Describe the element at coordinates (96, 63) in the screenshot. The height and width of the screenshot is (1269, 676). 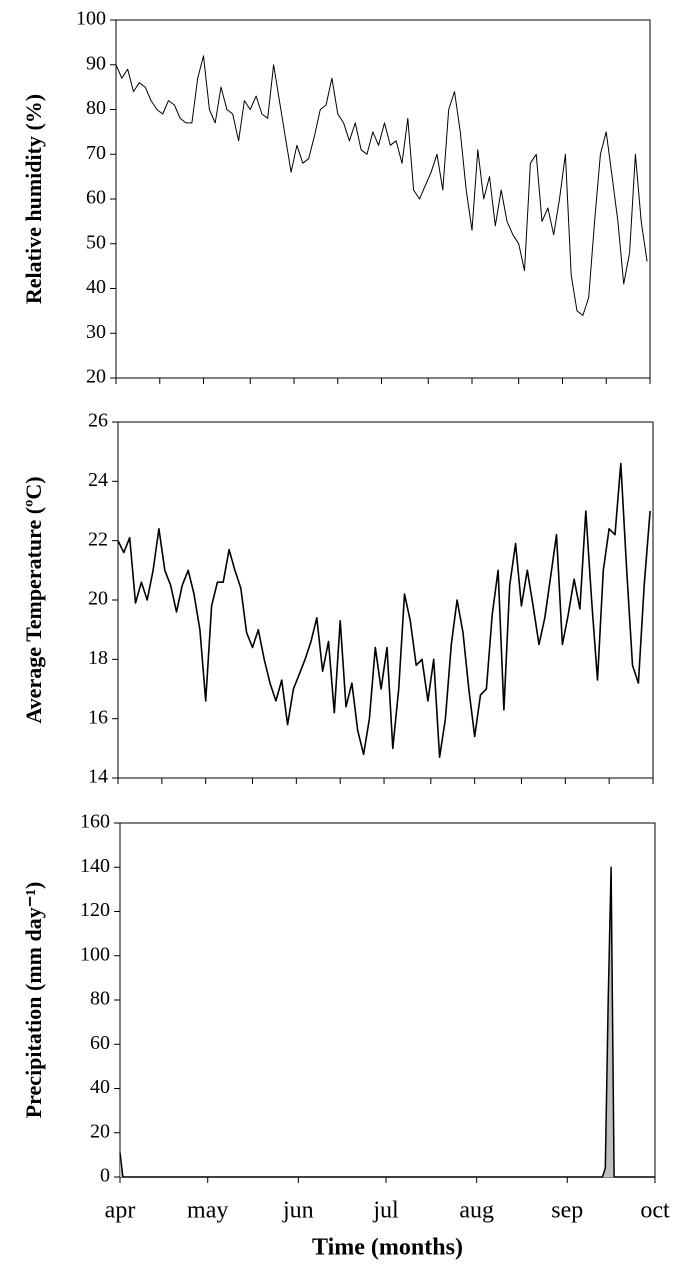
I see `y-tick-label: 90` at that location.